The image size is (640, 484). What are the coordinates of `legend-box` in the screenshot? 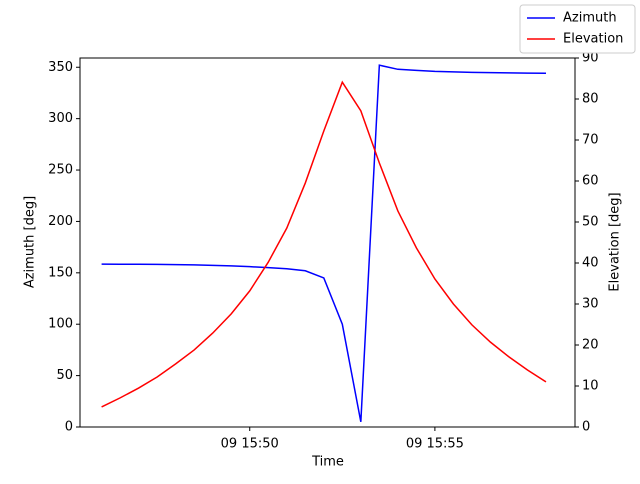 It's located at (577, 29).